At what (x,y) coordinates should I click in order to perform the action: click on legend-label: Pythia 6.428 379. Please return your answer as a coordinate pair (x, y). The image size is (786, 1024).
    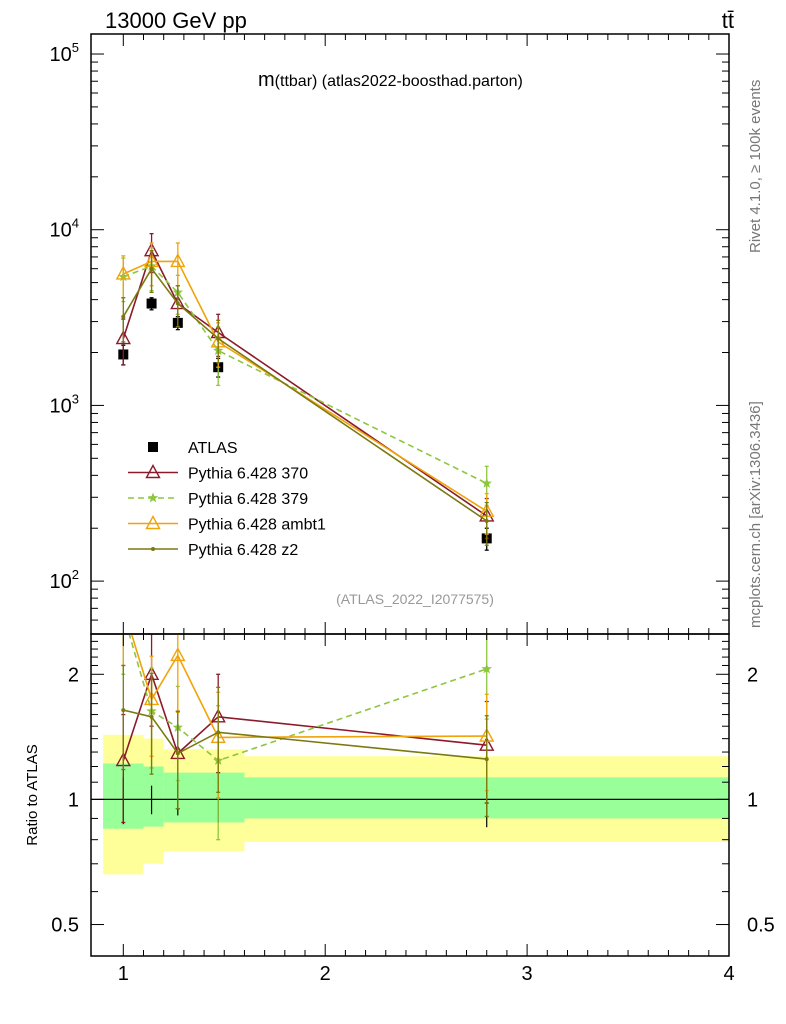
    Looking at the image, I should click on (248, 499).